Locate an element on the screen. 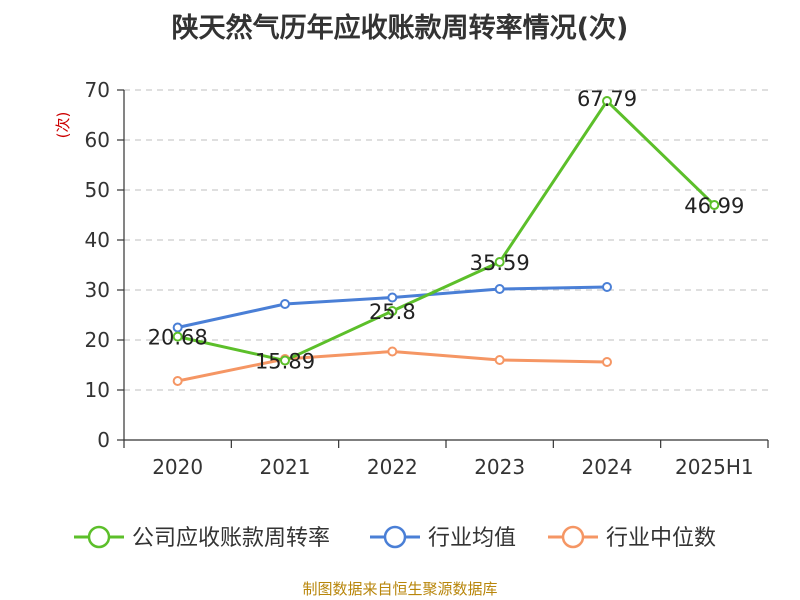 This screenshot has width=800, height=600. data-label: 20.68 is located at coordinates (178, 338).